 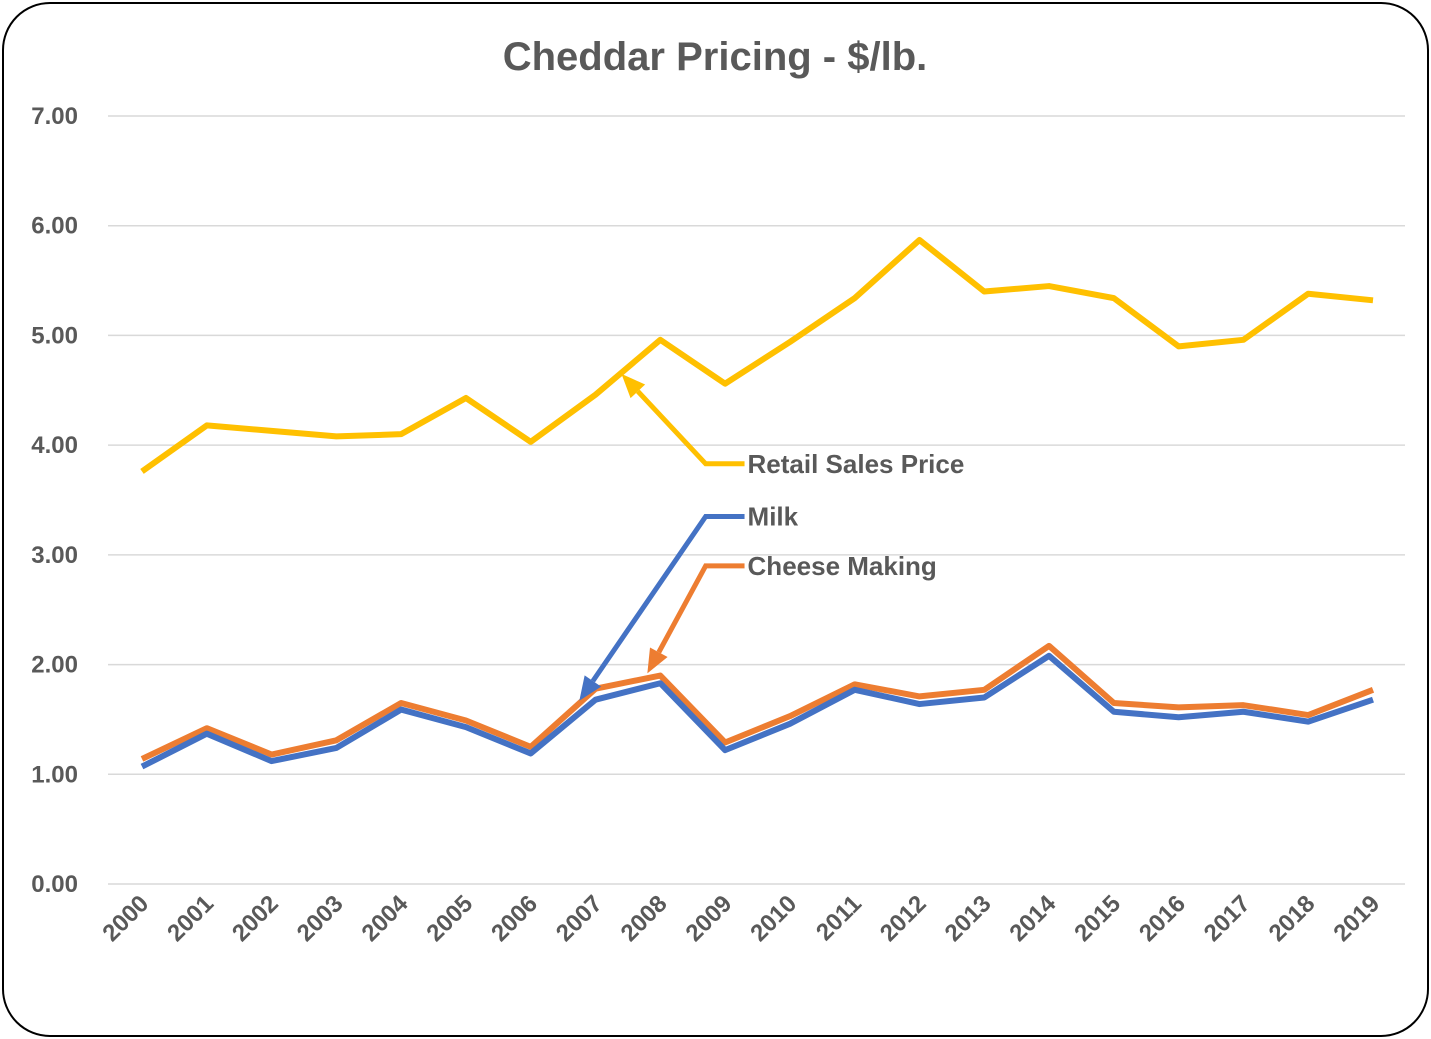 I want to click on x-tick-label: 2017, so click(x=1227, y=918).